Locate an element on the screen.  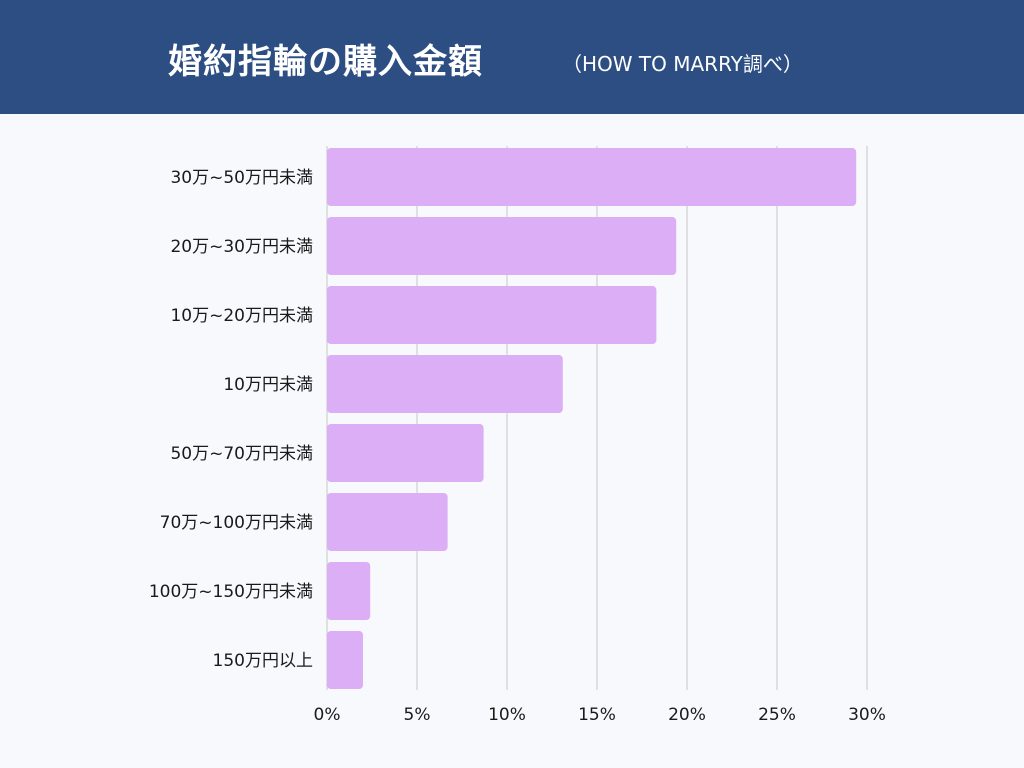
category-label: 50万~70万円未満 is located at coordinates (241, 454).